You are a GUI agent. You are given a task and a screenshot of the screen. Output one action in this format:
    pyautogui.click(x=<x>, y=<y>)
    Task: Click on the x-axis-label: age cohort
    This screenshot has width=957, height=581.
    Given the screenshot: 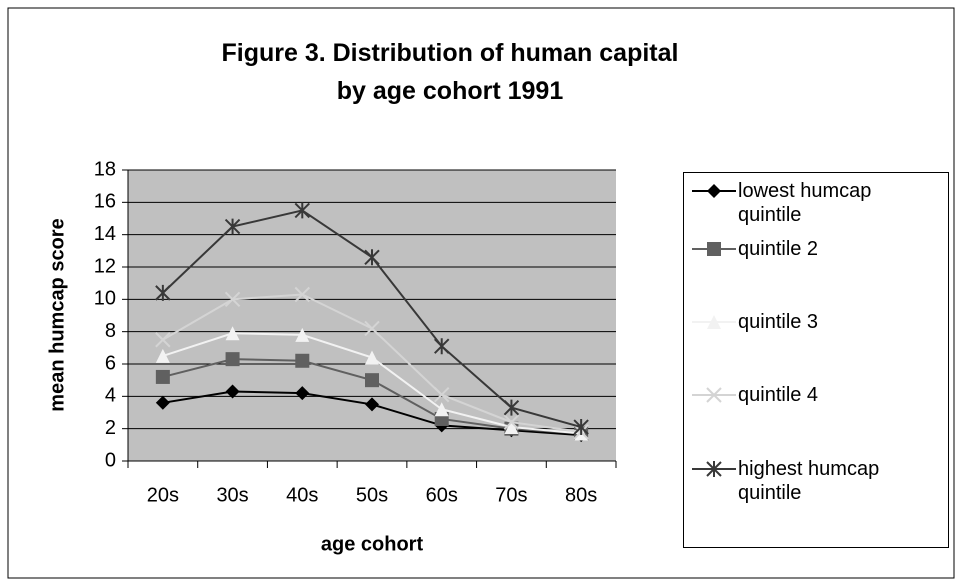 What is the action you would take?
    pyautogui.click(x=372, y=544)
    